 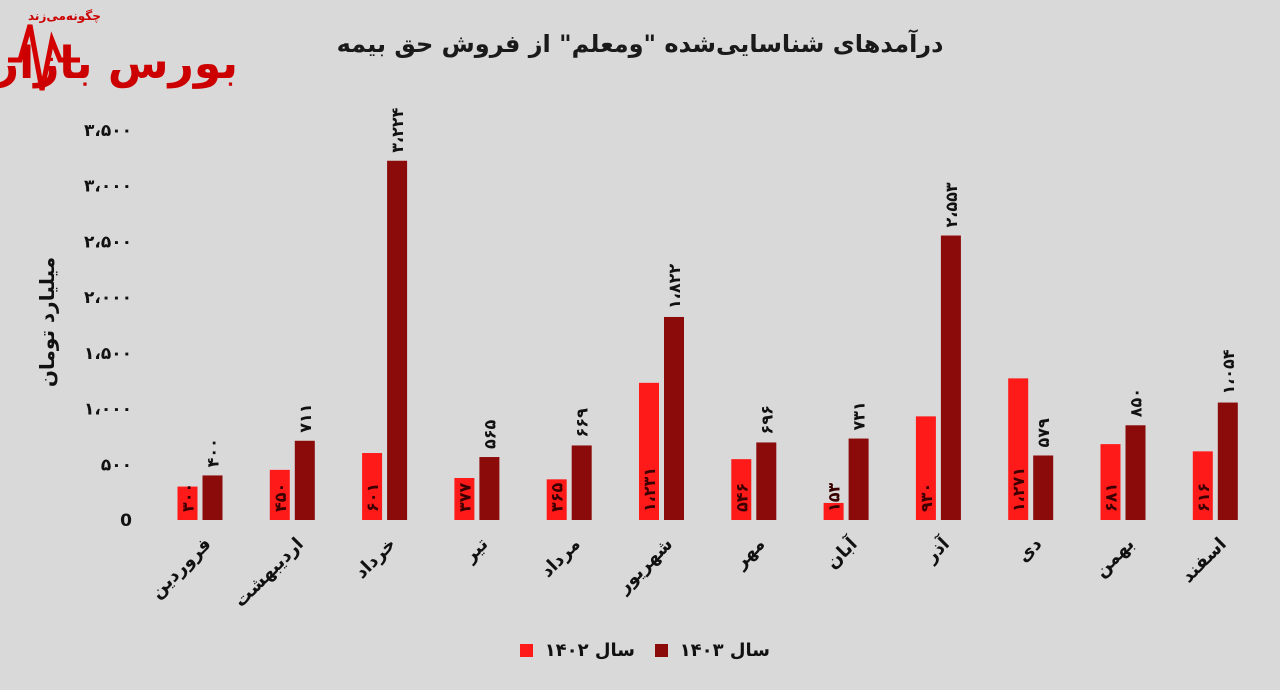 I want to click on data-label-1403: ۵۷۹, so click(x=1043, y=433).